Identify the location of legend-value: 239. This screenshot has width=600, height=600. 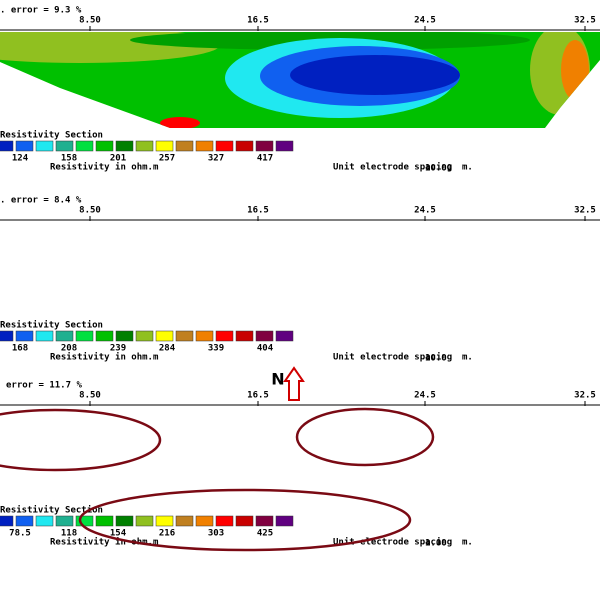
(118, 349).